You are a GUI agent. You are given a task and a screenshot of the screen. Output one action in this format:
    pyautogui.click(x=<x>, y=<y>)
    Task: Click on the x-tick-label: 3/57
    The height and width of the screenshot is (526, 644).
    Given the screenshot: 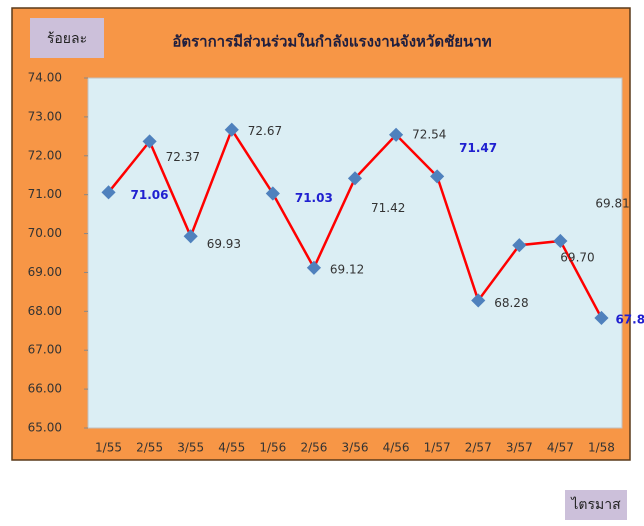 What is the action you would take?
    pyautogui.click(x=519, y=448)
    